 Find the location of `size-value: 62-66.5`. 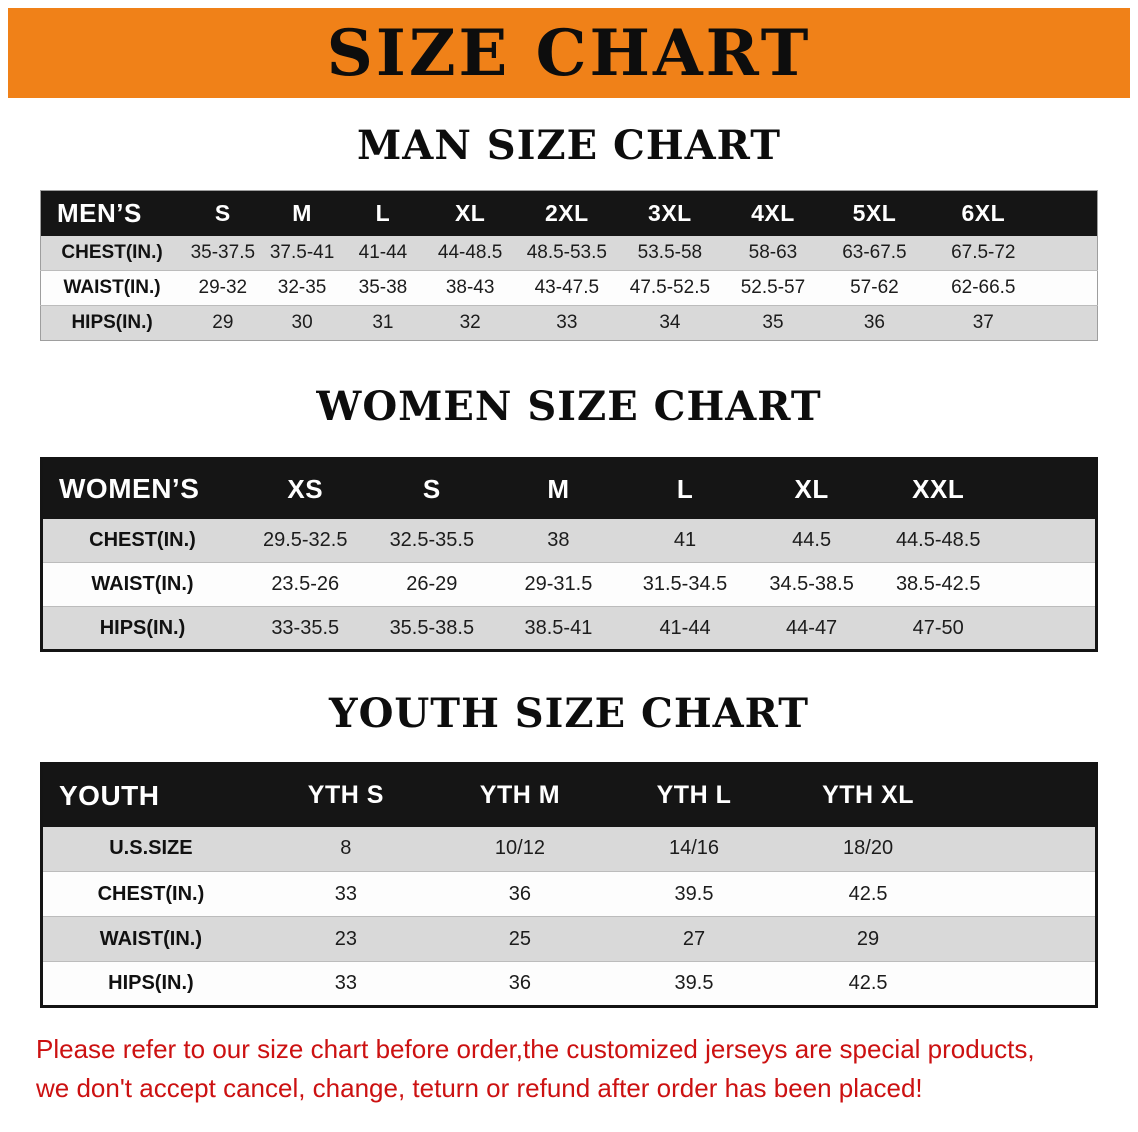

size-value: 62-66.5 is located at coordinates (983, 287).